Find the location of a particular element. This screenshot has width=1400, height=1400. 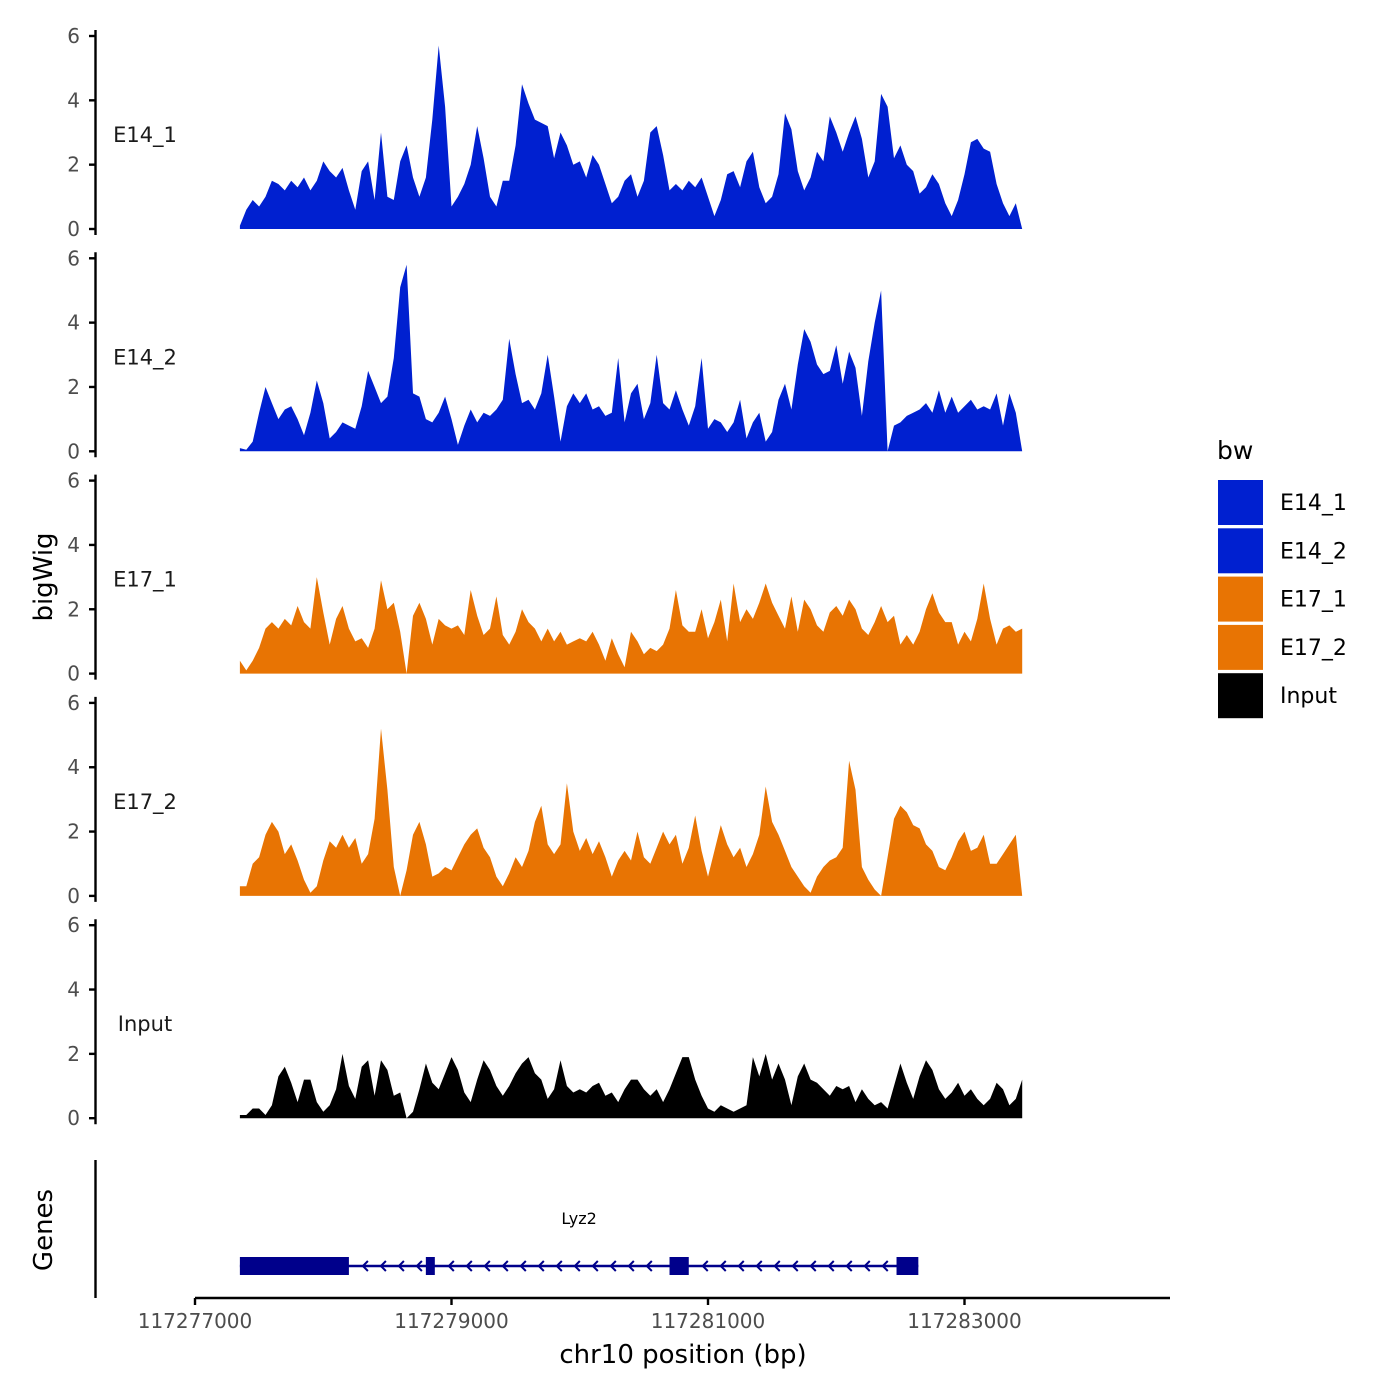

legend-label: E17_2 is located at coordinates (1313, 648).